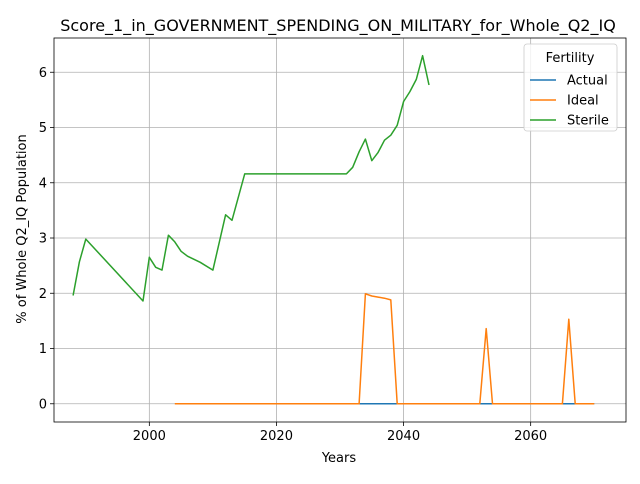 This screenshot has height=484, width=640. What do you see at coordinates (149, 436) in the screenshot?
I see `x-tick-label: 2000` at bounding box center [149, 436].